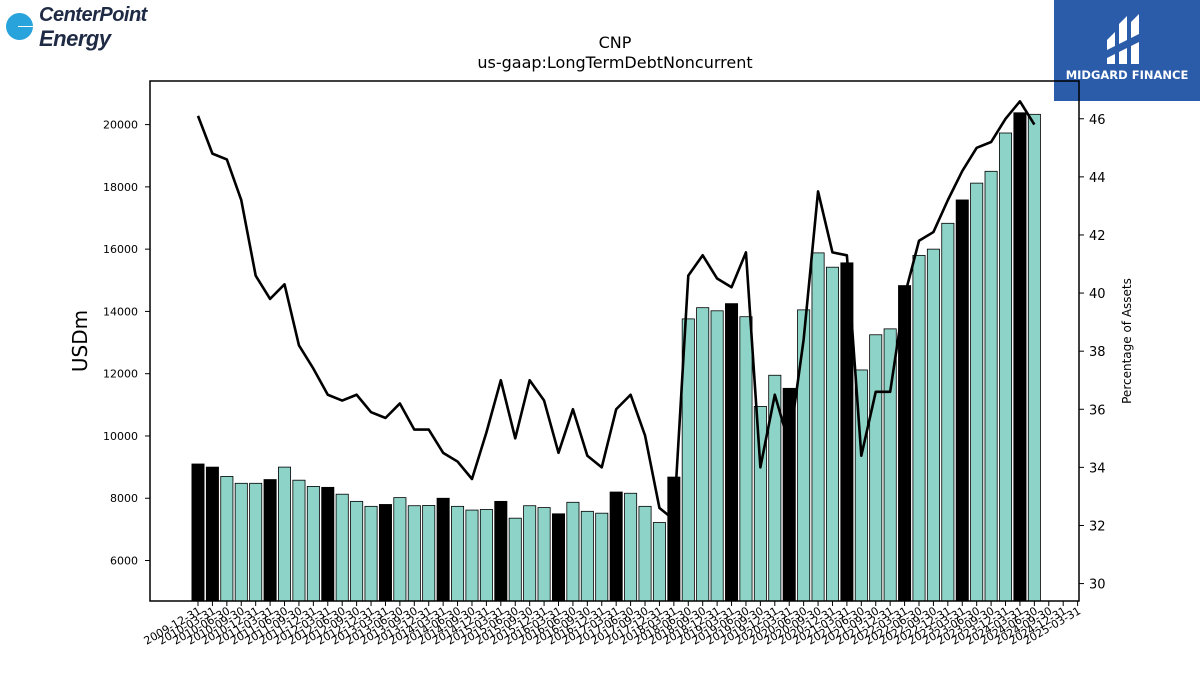  What do you see at coordinates (614, 62) in the screenshot?
I see `chart-subtitle: us-gaap:LongTermDebtNoncurrent` at bounding box center [614, 62].